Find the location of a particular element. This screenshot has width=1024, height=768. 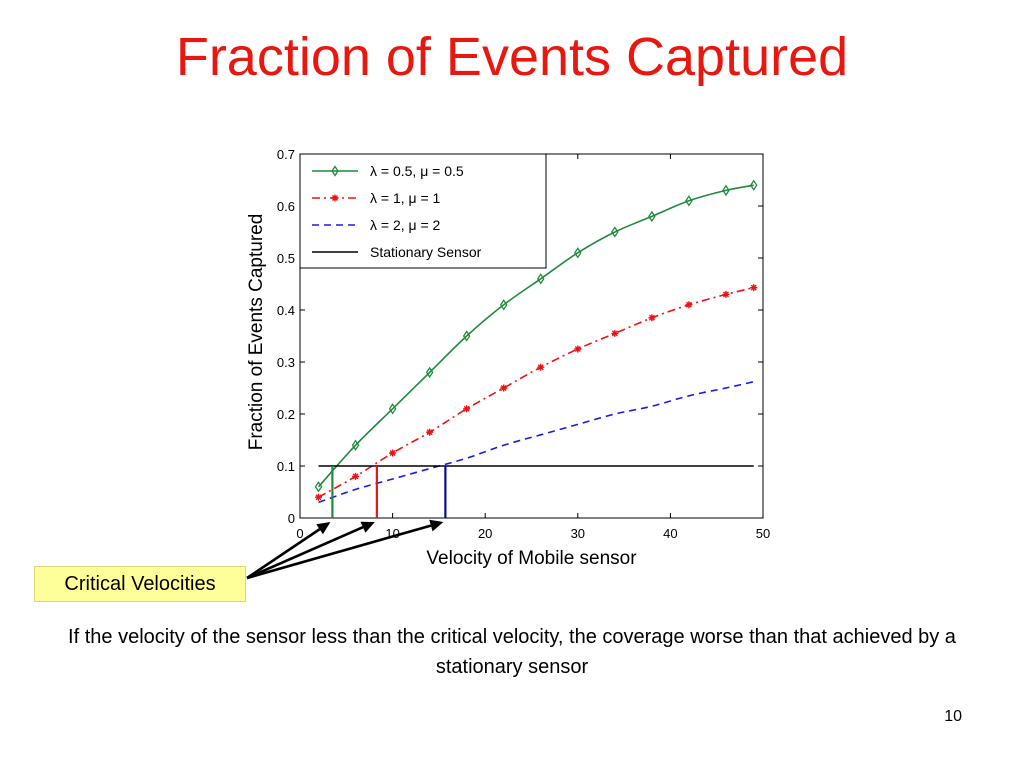

y-tick-label: 0.6 is located at coordinates (286, 206).